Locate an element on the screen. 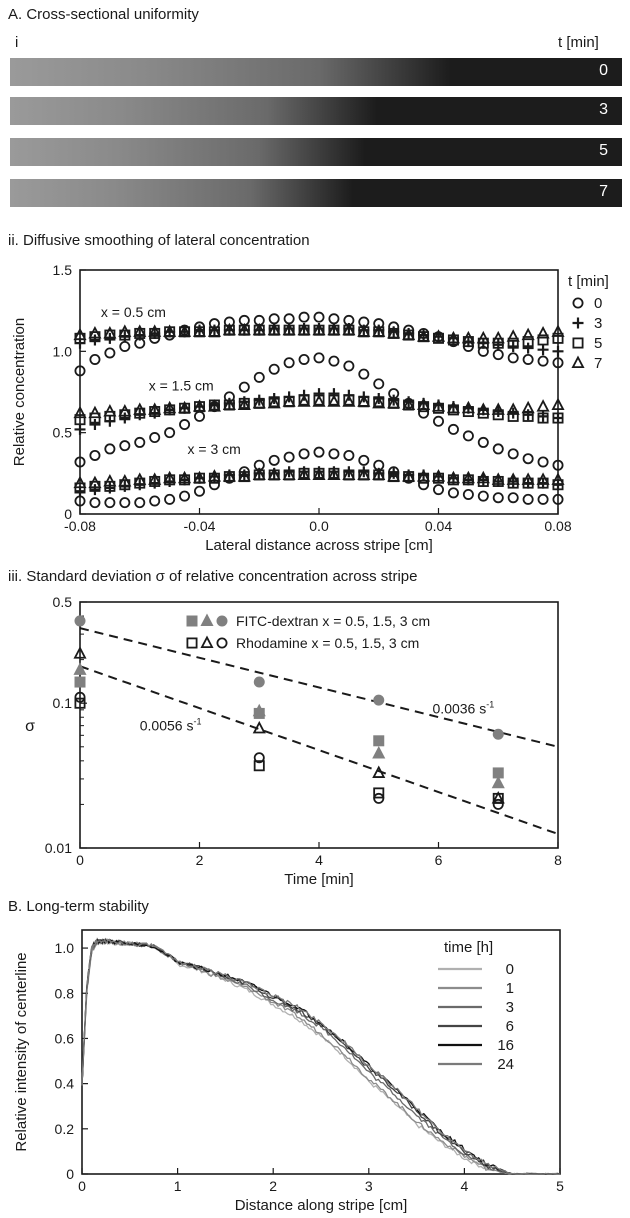 Image resolution: width=630 pixels, height=1218 pixels. strip-glow is located at coordinates (181, 193).